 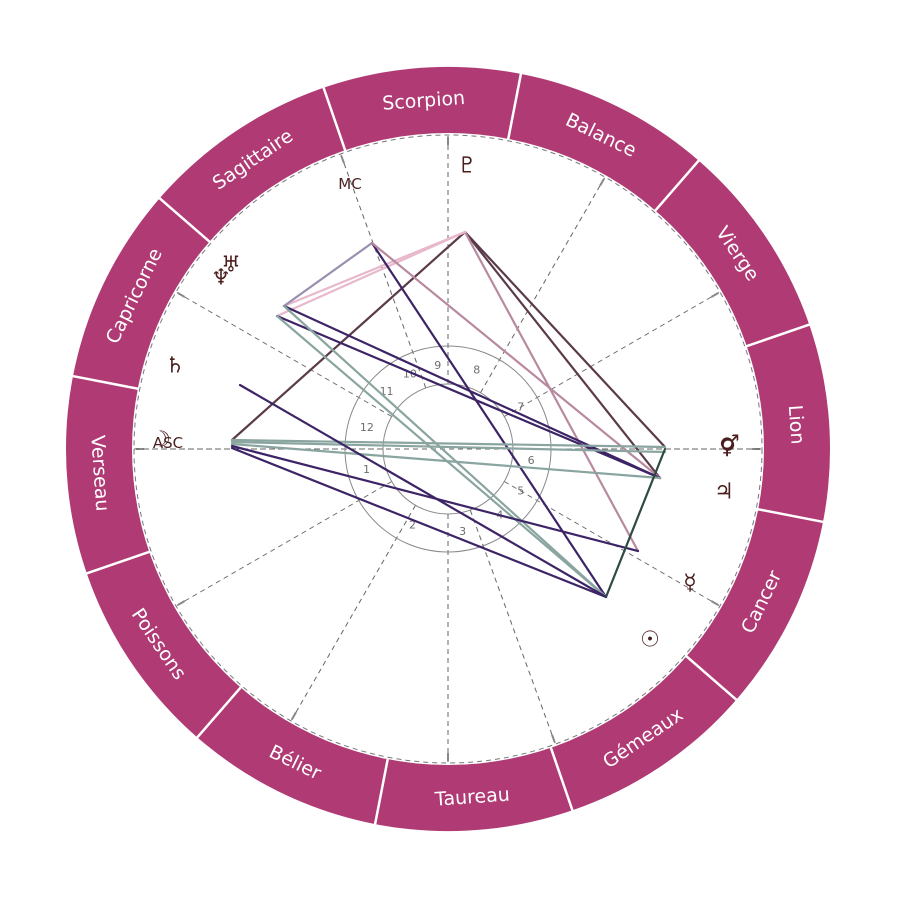 I want to click on jupiter-icon: ♃, so click(x=724, y=492).